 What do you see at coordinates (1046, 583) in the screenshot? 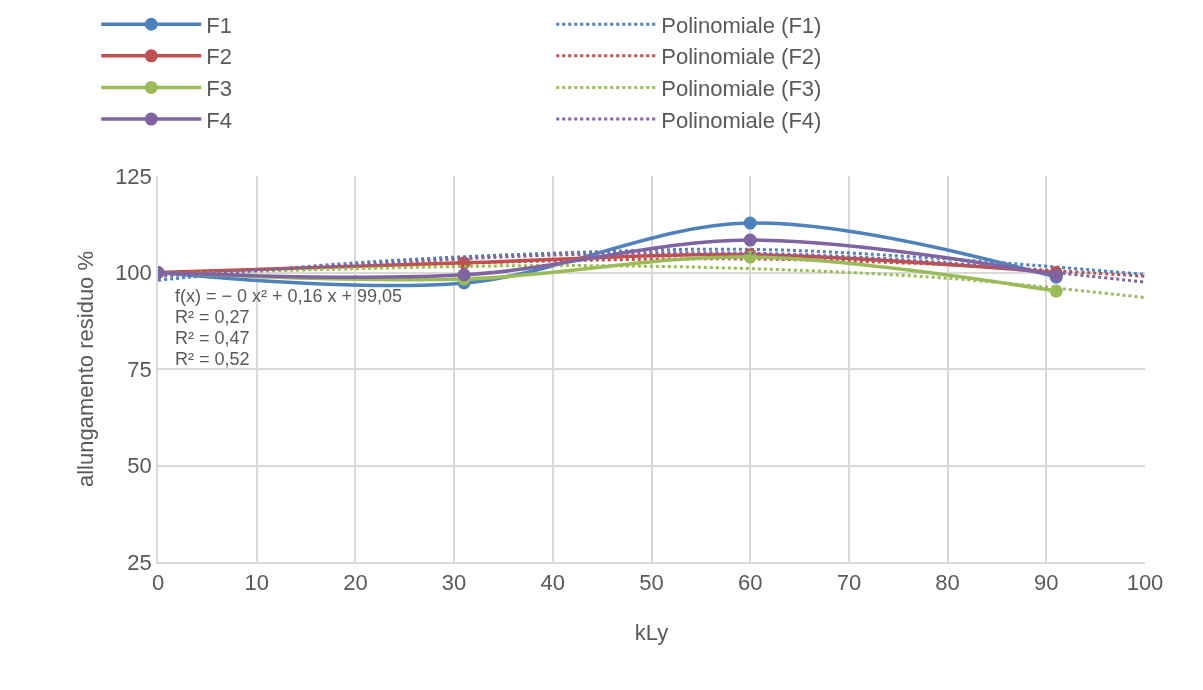
I see `x-tick-label: 90` at bounding box center [1046, 583].